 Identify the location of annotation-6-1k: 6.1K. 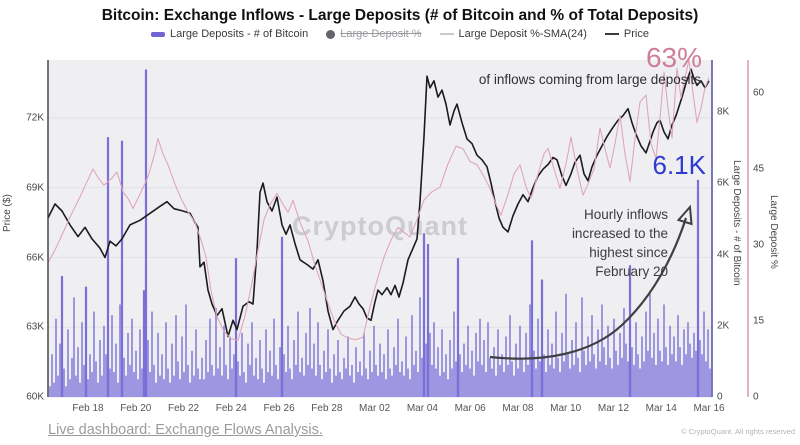
(679, 165).